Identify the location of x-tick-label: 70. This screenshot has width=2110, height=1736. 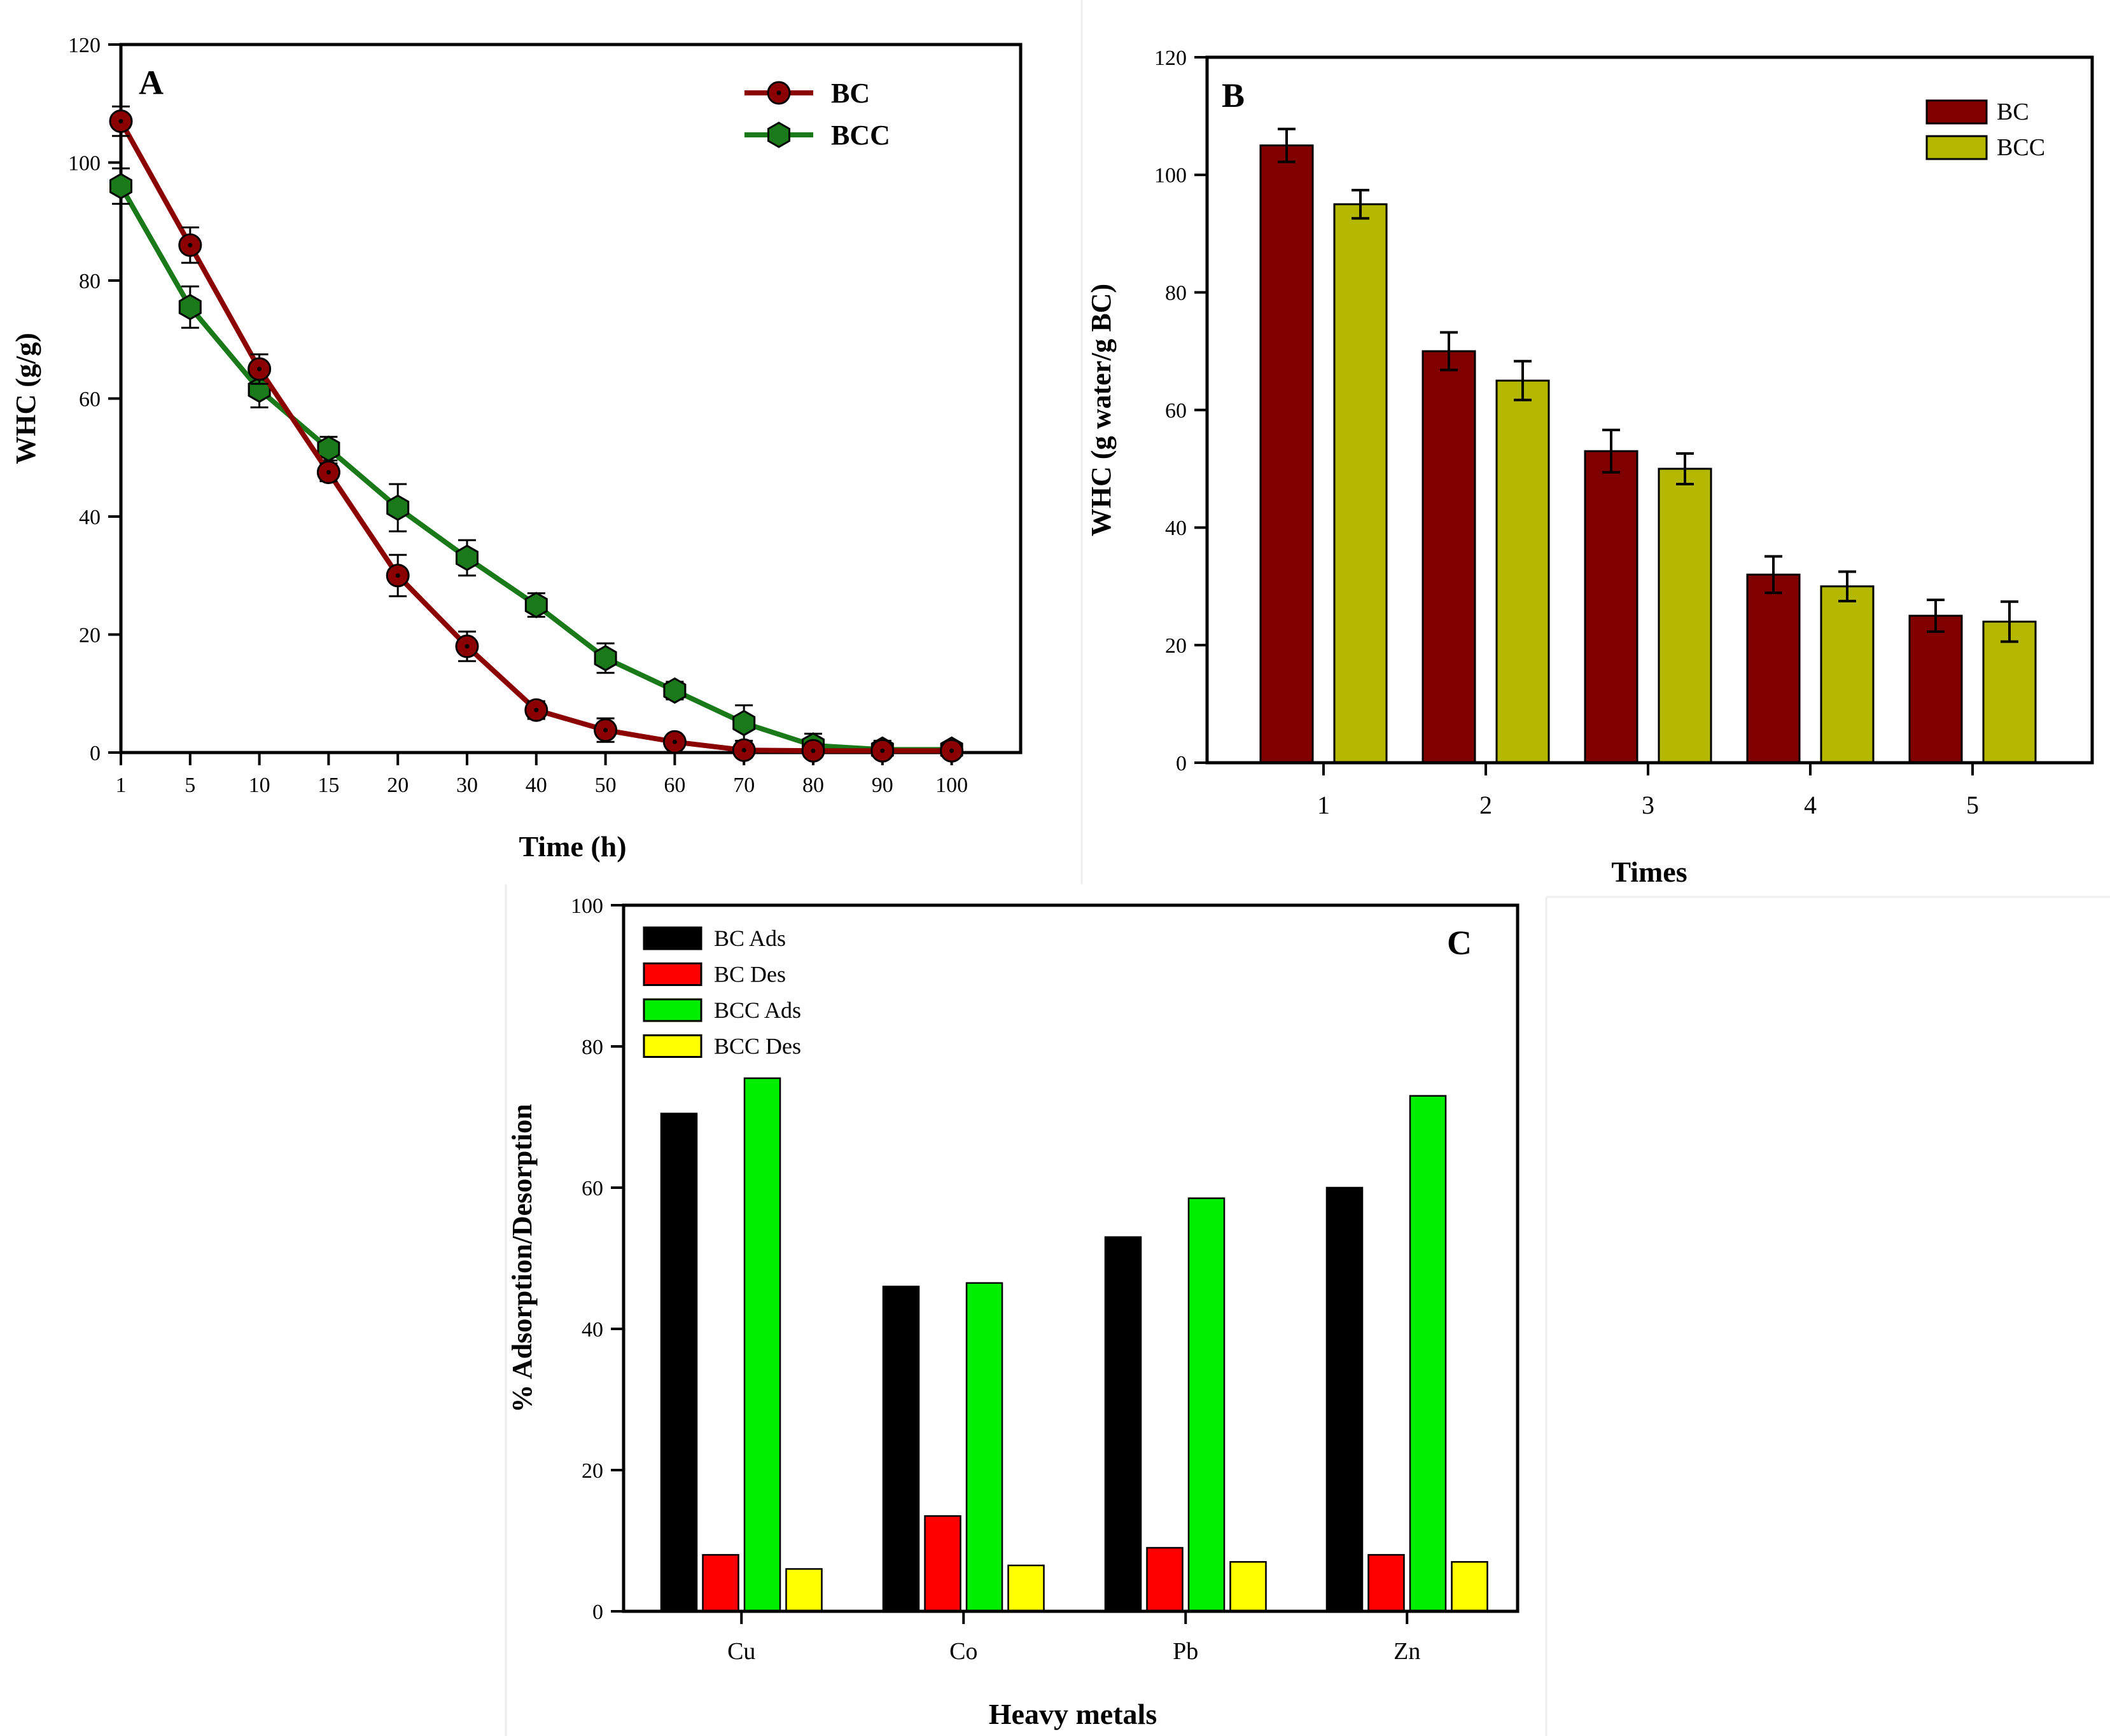
(744, 785).